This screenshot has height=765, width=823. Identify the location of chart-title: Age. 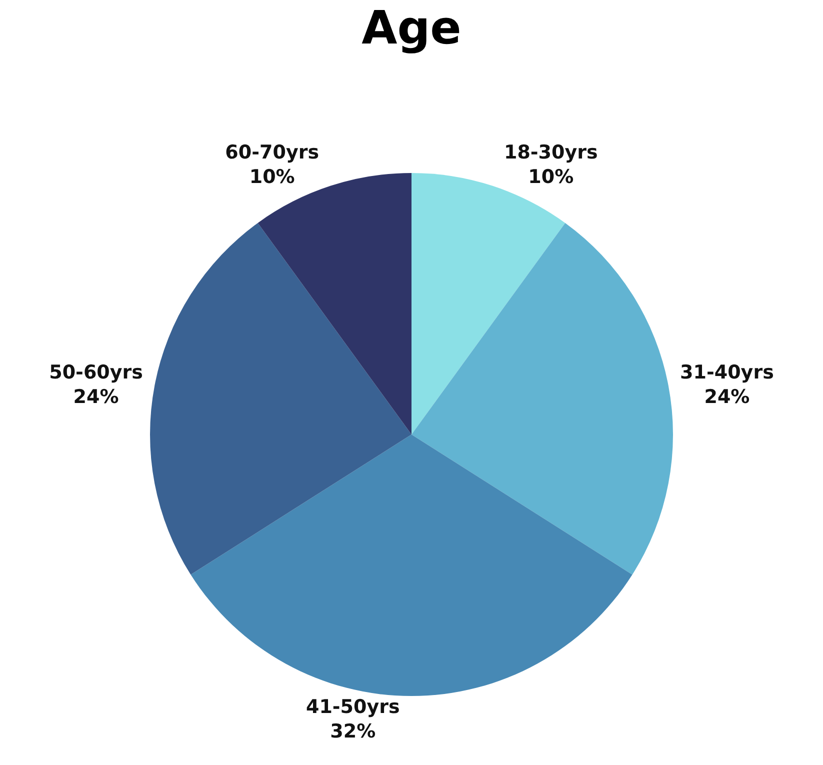
(412, 27).